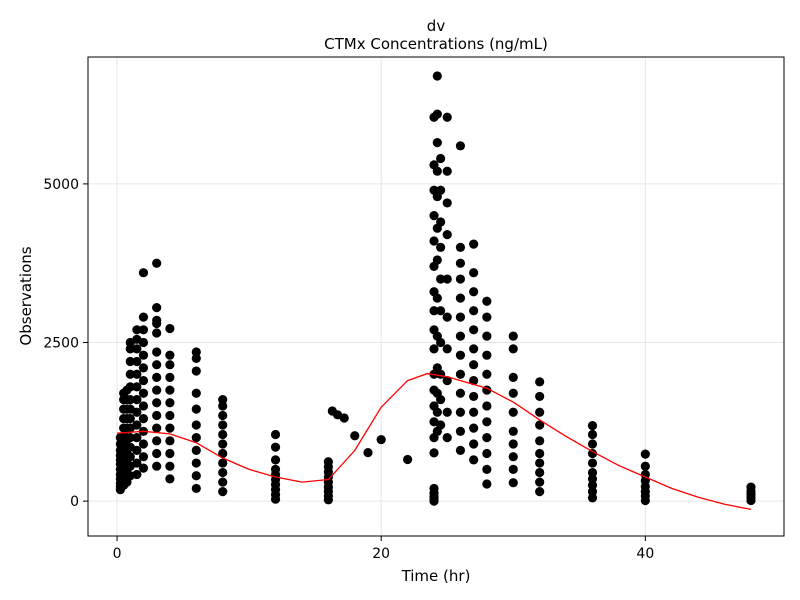 The width and height of the screenshot is (800, 600). I want to click on x-tick-label: 20, so click(381, 554).